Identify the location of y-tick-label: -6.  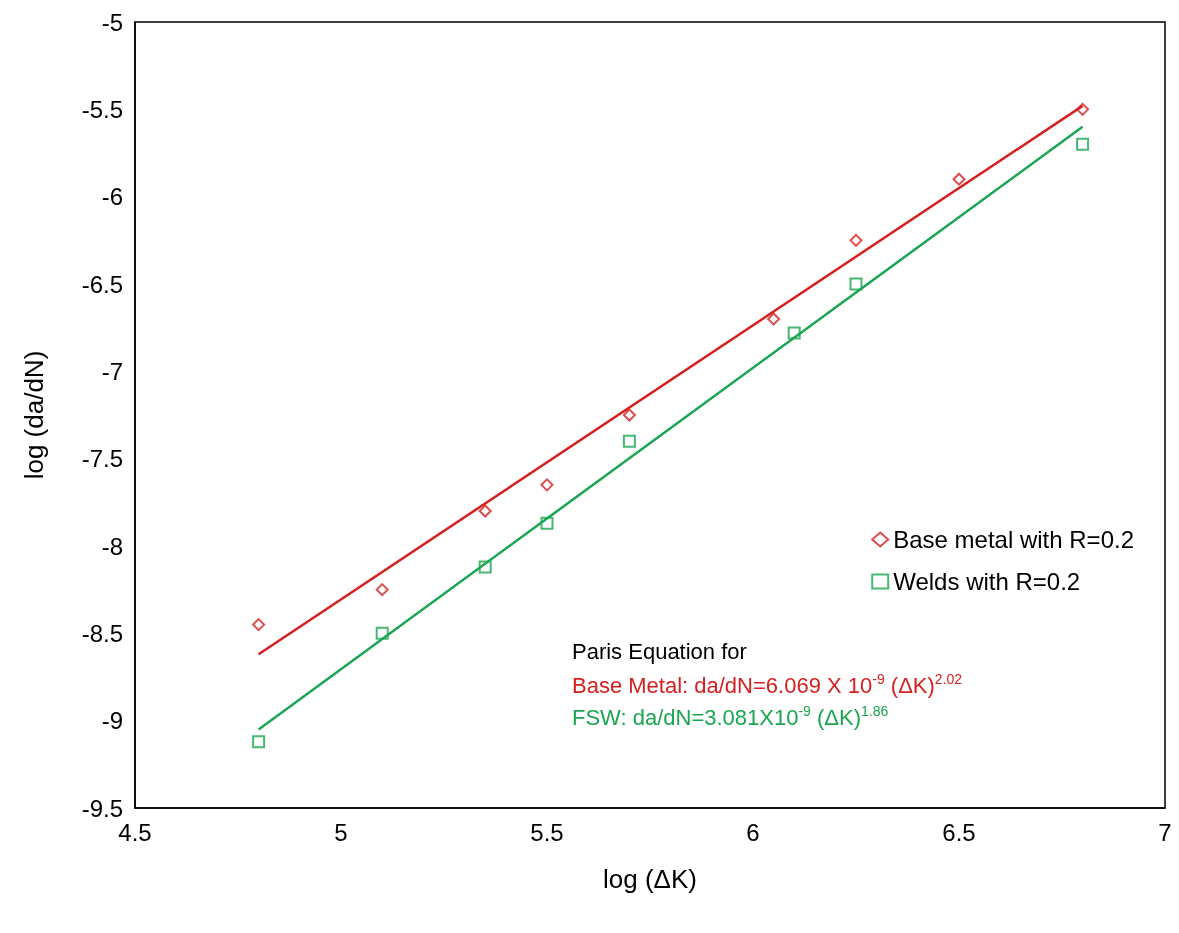
(112, 197).